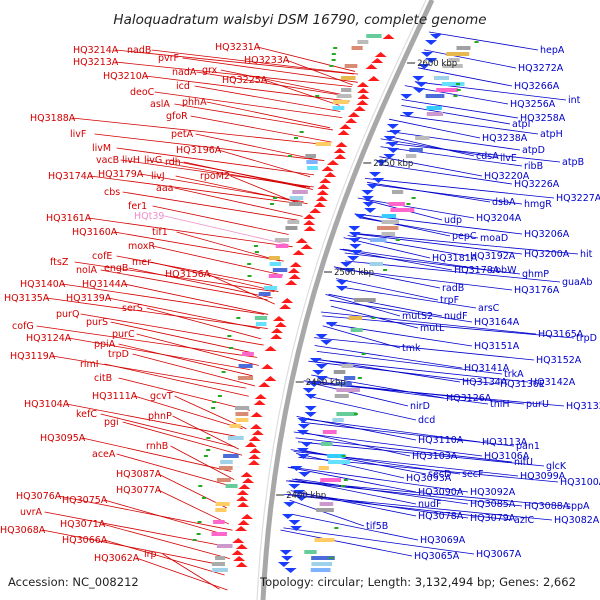 This screenshot has height=600, width=600. I want to click on gene-label-HQ3075A: HQ3075A, so click(85, 500).